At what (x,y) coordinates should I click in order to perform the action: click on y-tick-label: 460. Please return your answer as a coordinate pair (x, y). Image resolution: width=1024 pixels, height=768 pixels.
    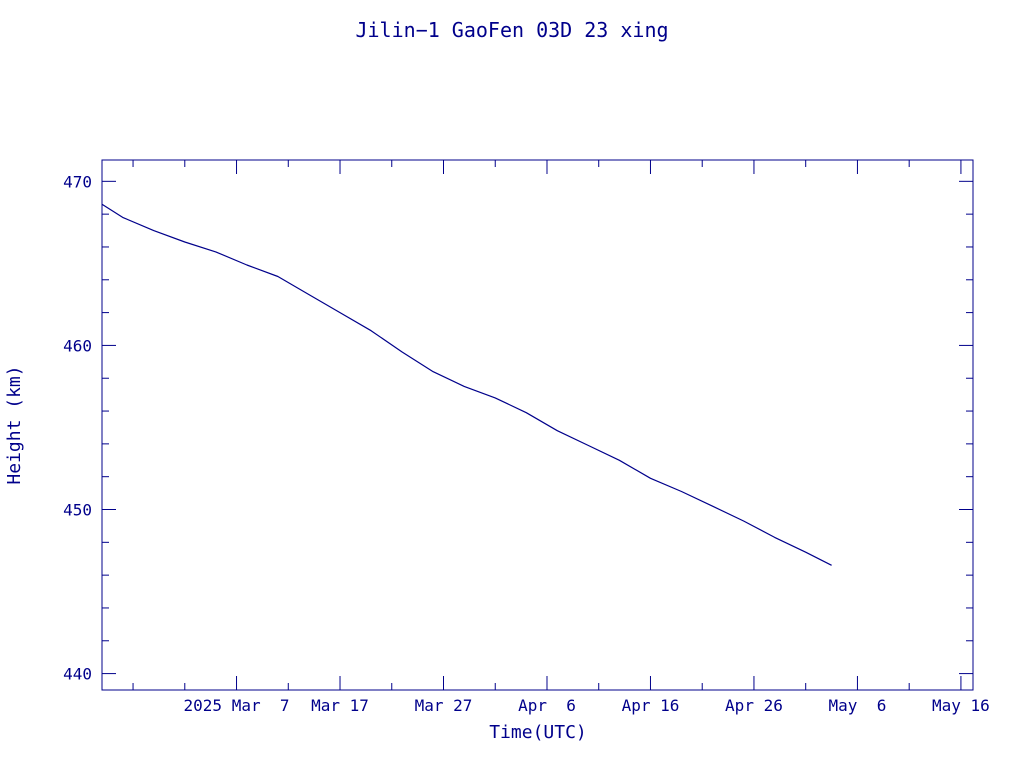
    Looking at the image, I should click on (77, 345).